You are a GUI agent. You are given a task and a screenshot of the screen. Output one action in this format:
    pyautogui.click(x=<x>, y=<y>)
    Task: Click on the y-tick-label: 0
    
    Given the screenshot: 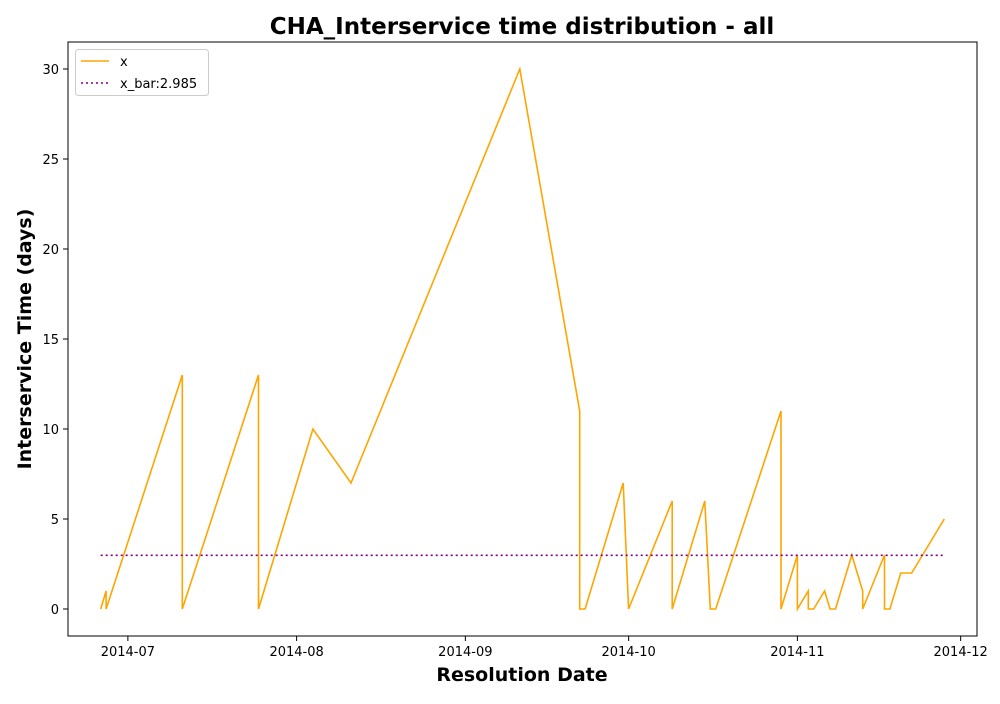 What is the action you would take?
    pyautogui.click(x=55, y=610)
    